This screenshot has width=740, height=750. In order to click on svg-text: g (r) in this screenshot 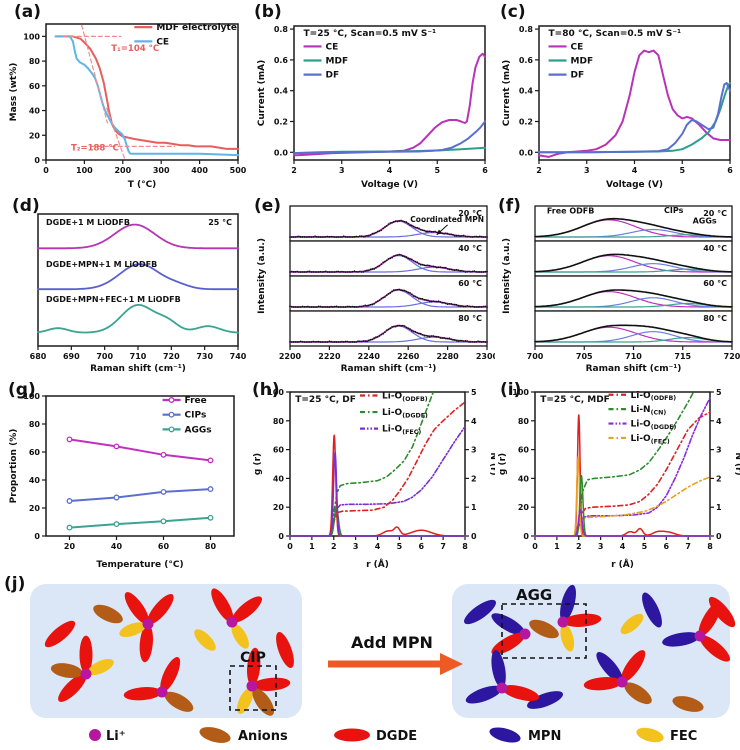, I will do `click(258, 464)`.